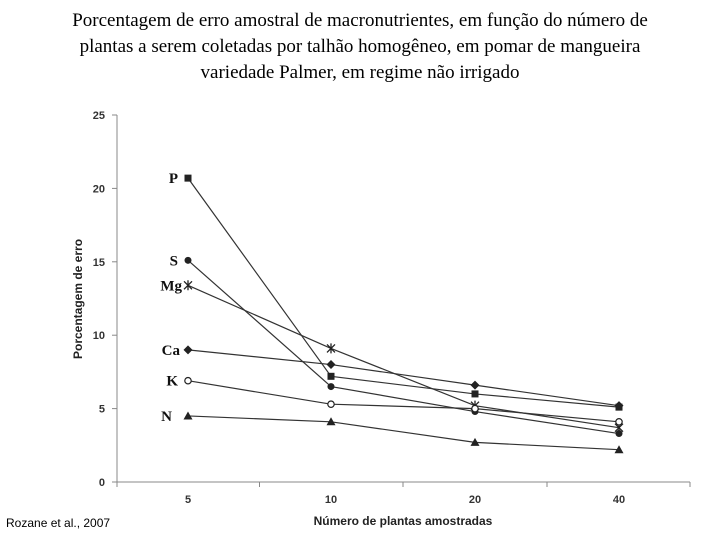 The width and height of the screenshot is (720, 540). Describe the element at coordinates (171, 351) in the screenshot. I see `series-label-ca: Ca` at that location.